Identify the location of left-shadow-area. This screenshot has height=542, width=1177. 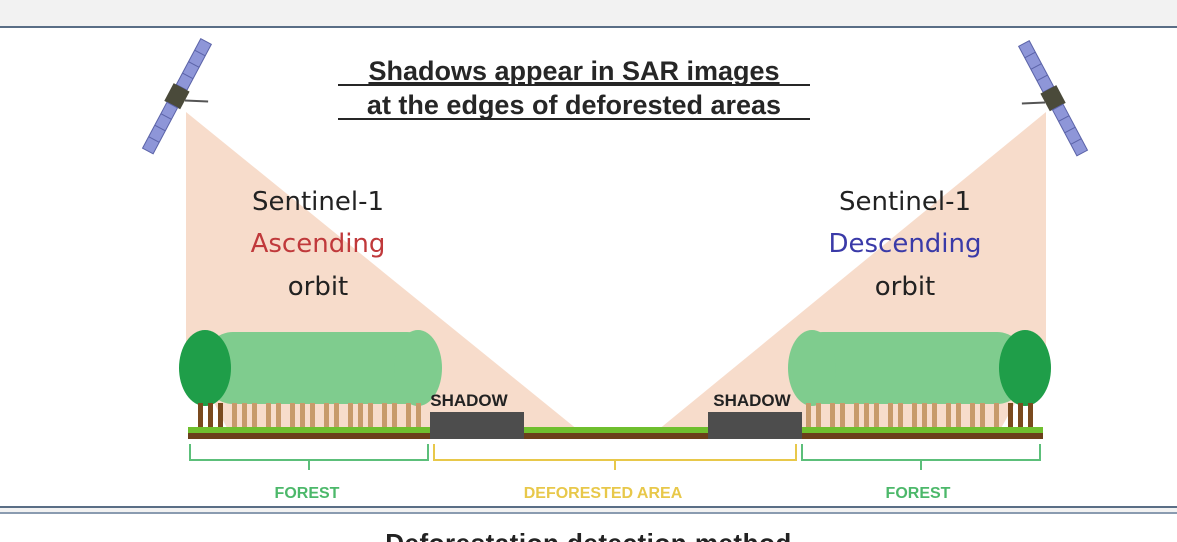
(477, 425).